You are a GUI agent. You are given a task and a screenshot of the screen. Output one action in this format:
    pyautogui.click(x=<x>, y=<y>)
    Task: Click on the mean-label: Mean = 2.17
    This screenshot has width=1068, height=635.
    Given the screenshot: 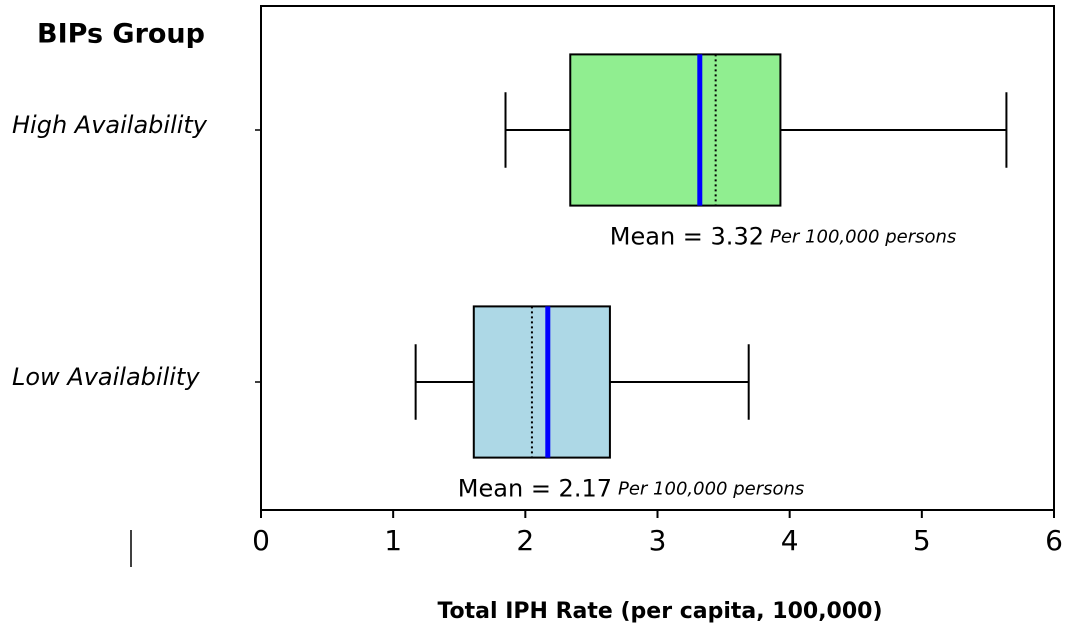 What is the action you would take?
    pyautogui.click(x=535, y=489)
    